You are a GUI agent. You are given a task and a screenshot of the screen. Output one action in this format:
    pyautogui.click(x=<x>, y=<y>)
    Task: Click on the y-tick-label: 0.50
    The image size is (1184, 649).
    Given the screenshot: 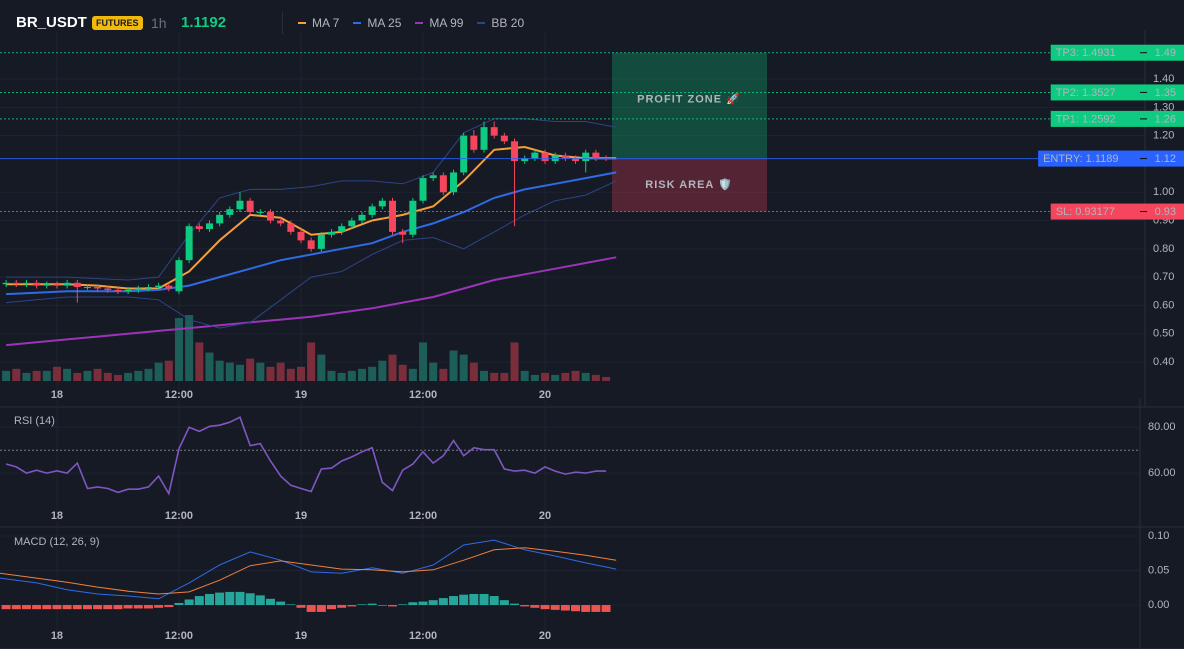 What is the action you would take?
    pyautogui.click(x=1163, y=334)
    